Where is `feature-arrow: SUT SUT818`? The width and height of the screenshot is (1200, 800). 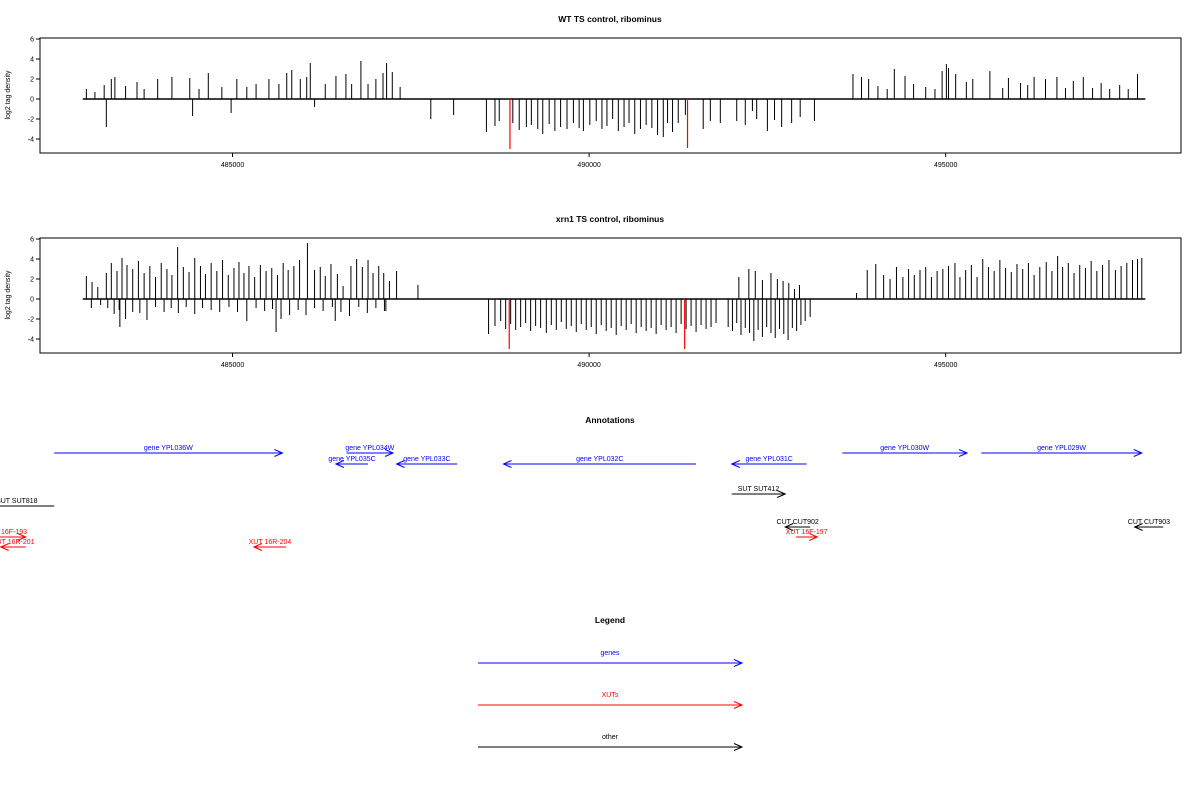
feature-arrow: SUT SUT818 is located at coordinates (27, 502).